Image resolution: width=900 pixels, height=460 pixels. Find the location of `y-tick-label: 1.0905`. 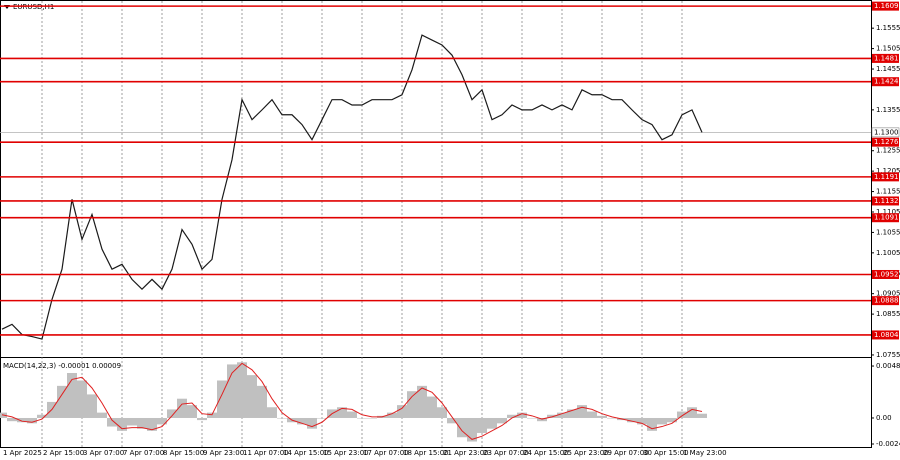

y-tick-label: 1.0905 is located at coordinates (888, 294).